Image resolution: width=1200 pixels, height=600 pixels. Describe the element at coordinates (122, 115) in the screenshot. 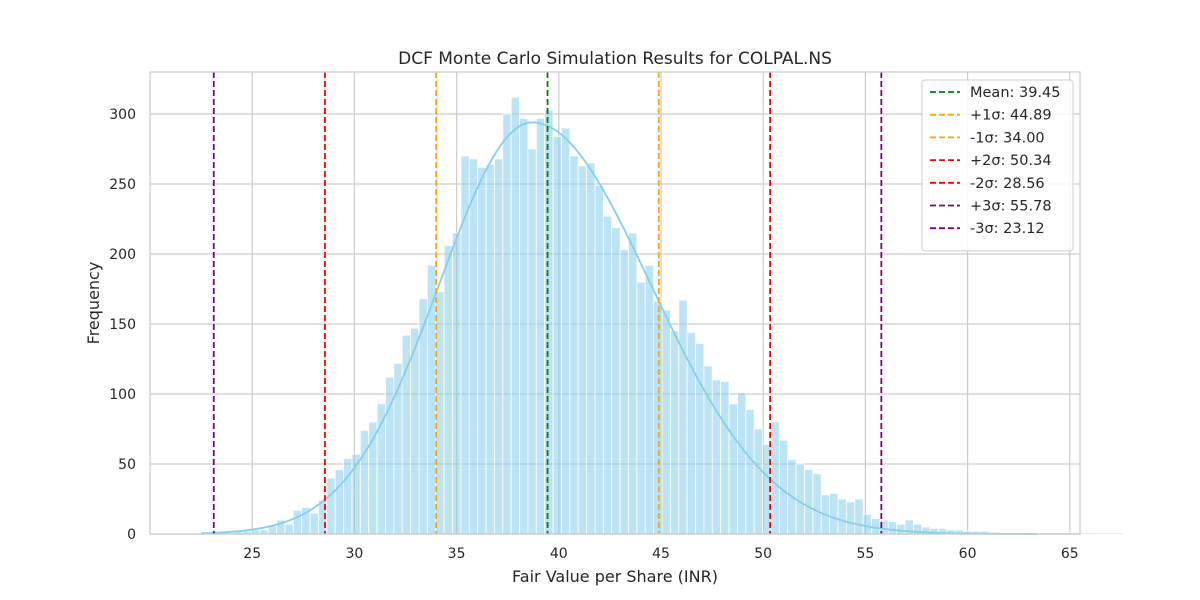

I see `y-tick-label: 300` at that location.